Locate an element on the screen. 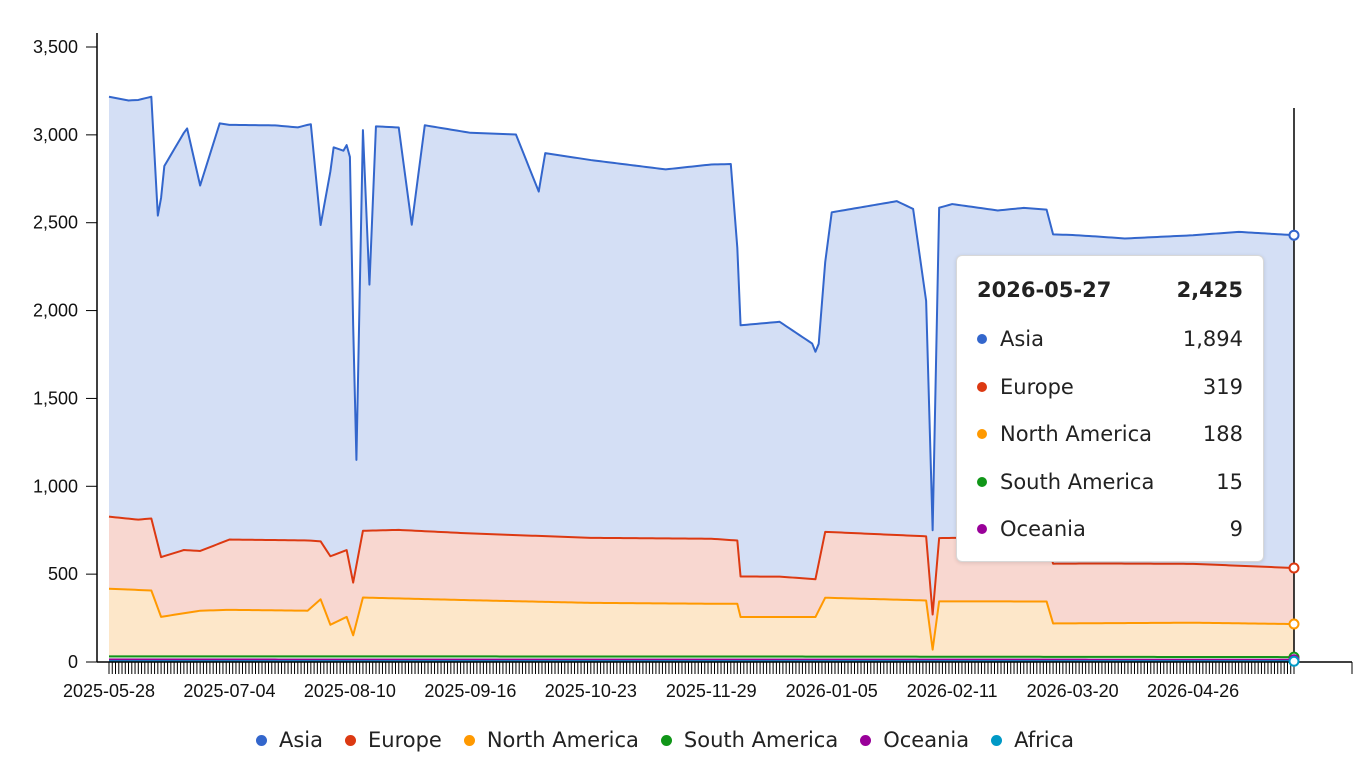 The image size is (1364, 774). legend-item-asia: Asia is located at coordinates (289, 740).